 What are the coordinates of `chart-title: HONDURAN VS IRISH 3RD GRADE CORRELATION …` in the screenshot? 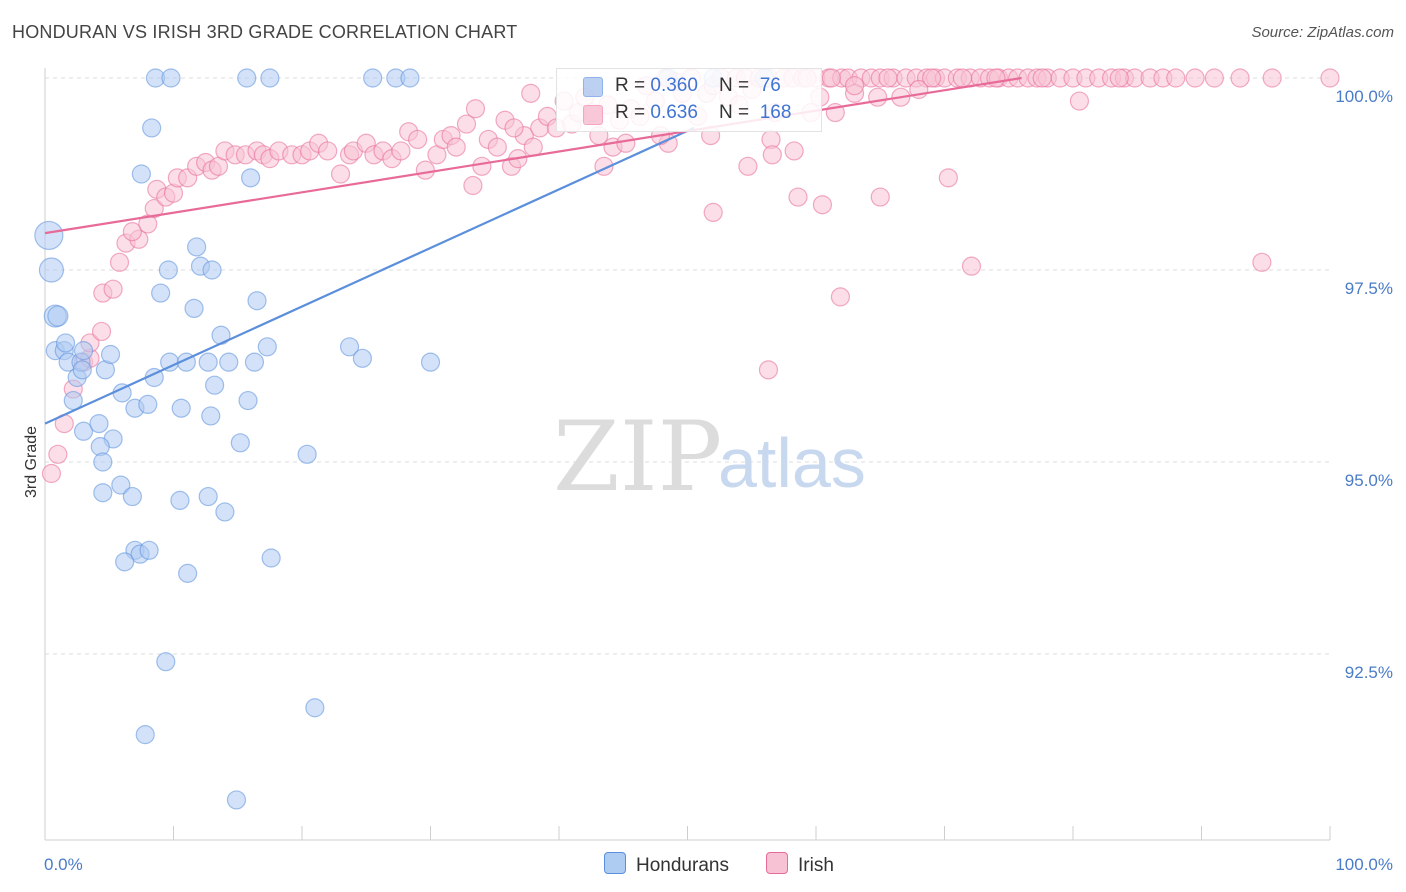 It's located at (265, 32).